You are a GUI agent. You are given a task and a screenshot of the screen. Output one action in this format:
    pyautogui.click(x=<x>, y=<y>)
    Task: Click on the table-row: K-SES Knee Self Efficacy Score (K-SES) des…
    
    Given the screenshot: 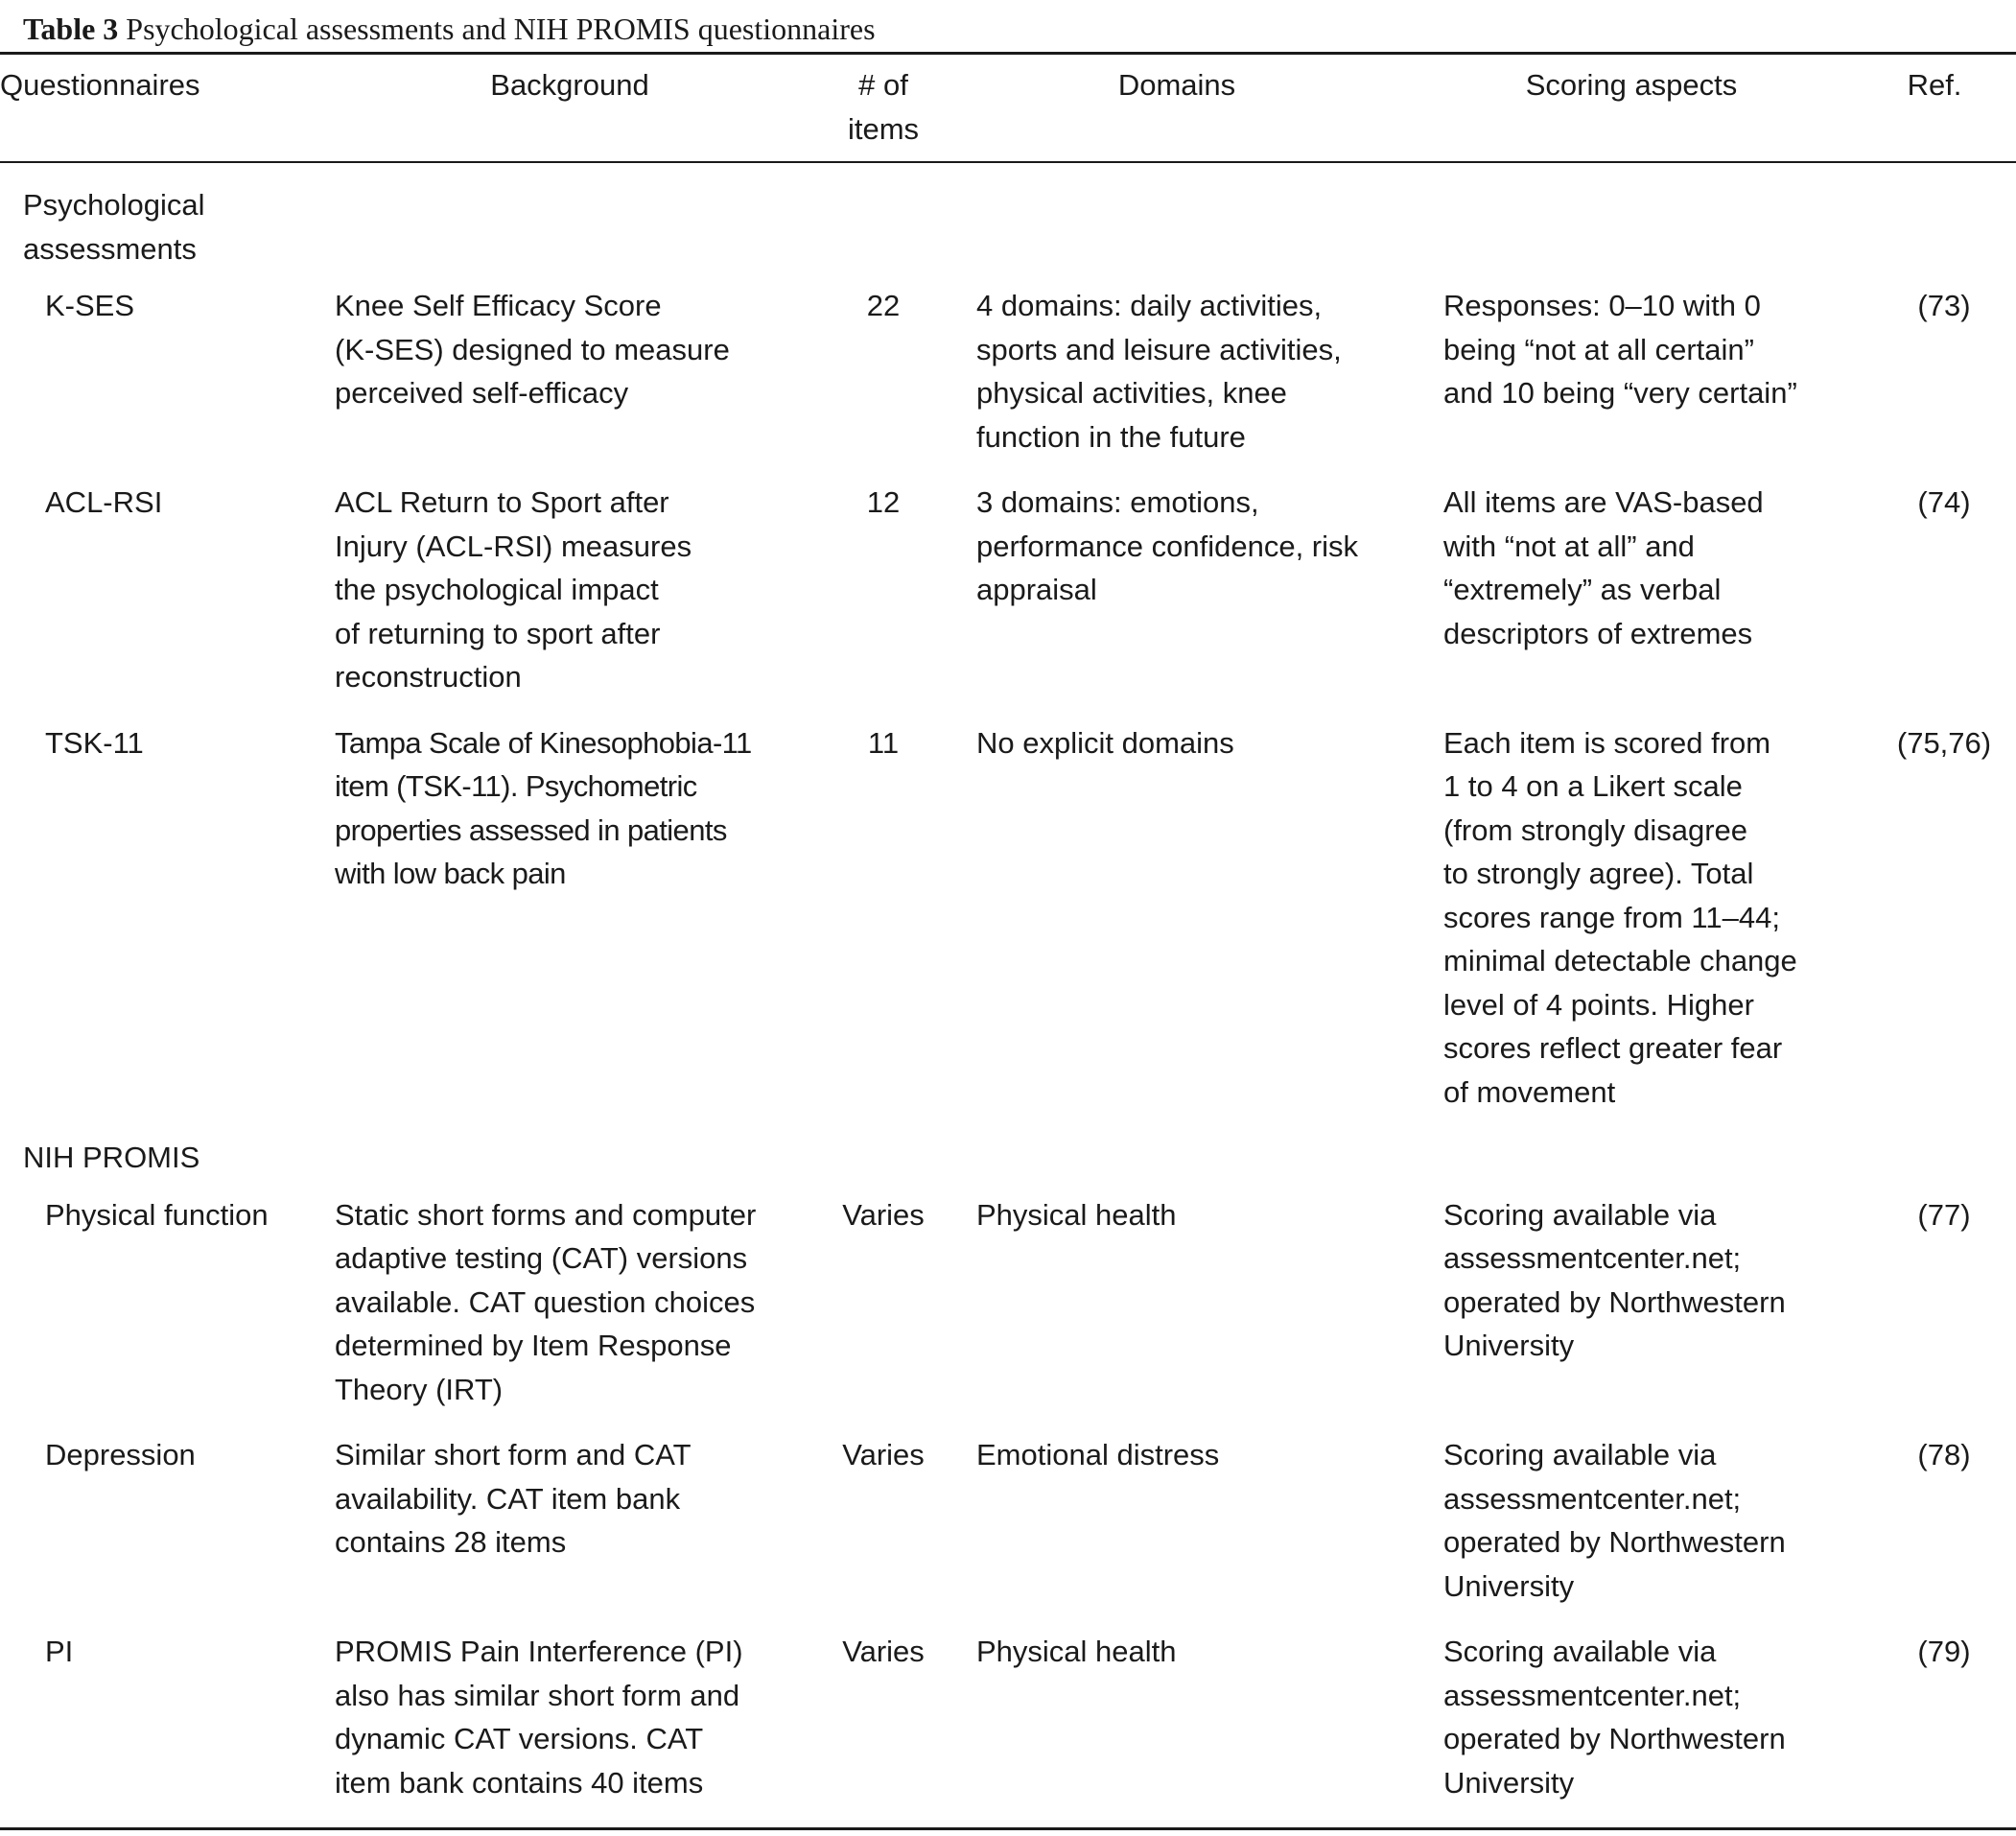 What is the action you would take?
    pyautogui.click(x=1008, y=382)
    